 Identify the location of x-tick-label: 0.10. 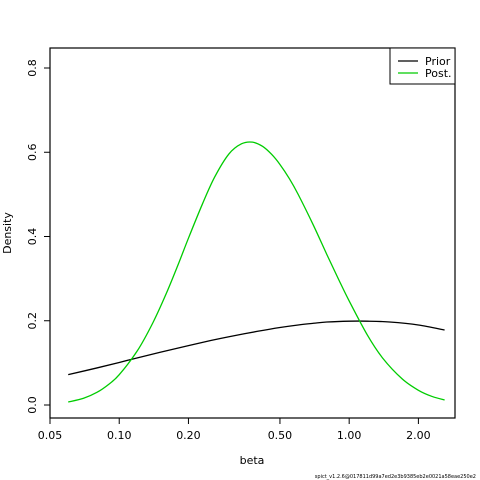
(119, 435).